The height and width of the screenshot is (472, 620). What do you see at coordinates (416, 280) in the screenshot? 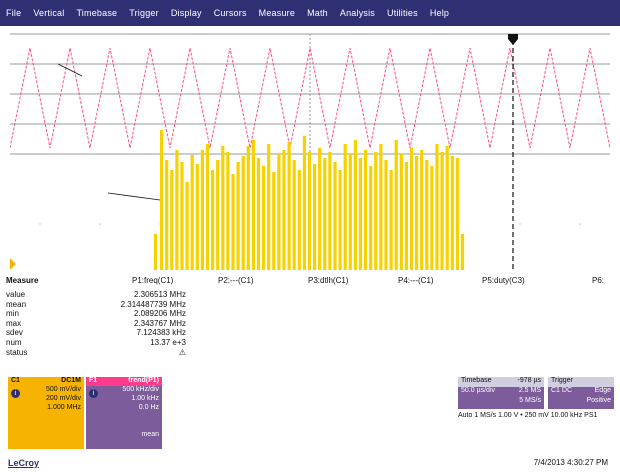
I see `param-p4: P4:---(C1)` at bounding box center [416, 280].